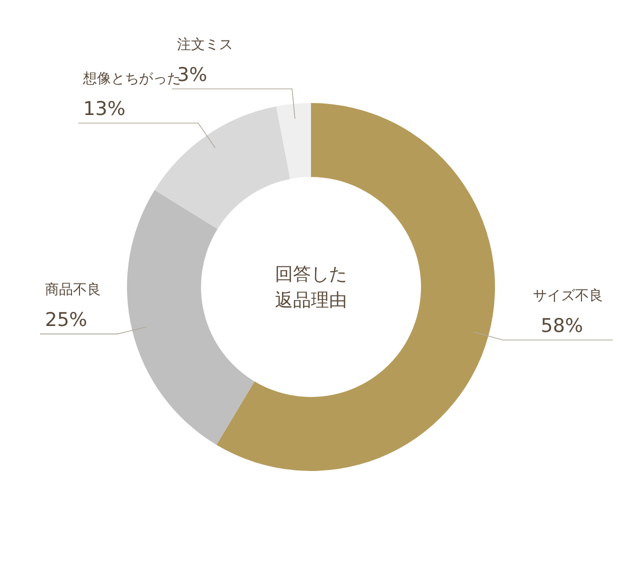 The height and width of the screenshot is (573, 620). I want to click on text: 回答した返品理由, so click(311, 287).